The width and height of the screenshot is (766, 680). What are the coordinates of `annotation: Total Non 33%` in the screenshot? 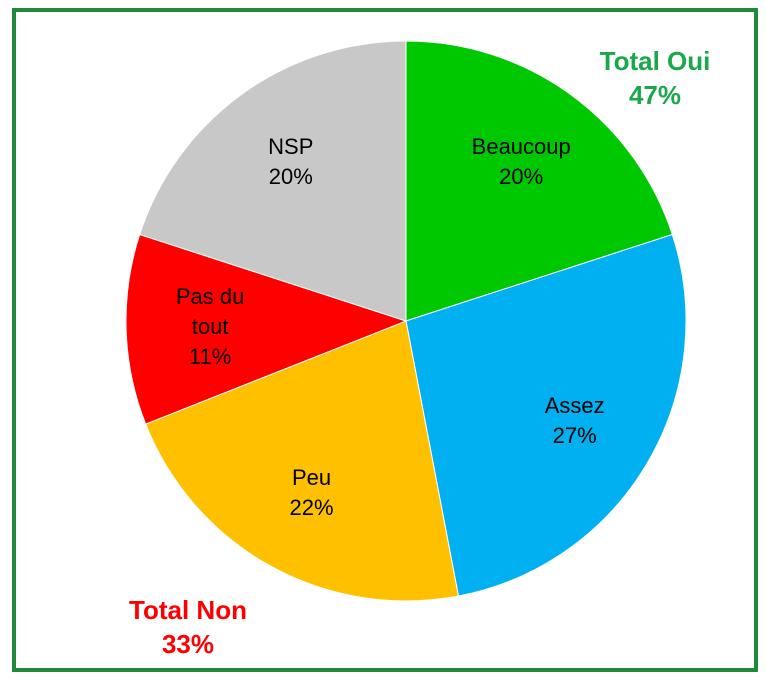 It's located at (188, 627).